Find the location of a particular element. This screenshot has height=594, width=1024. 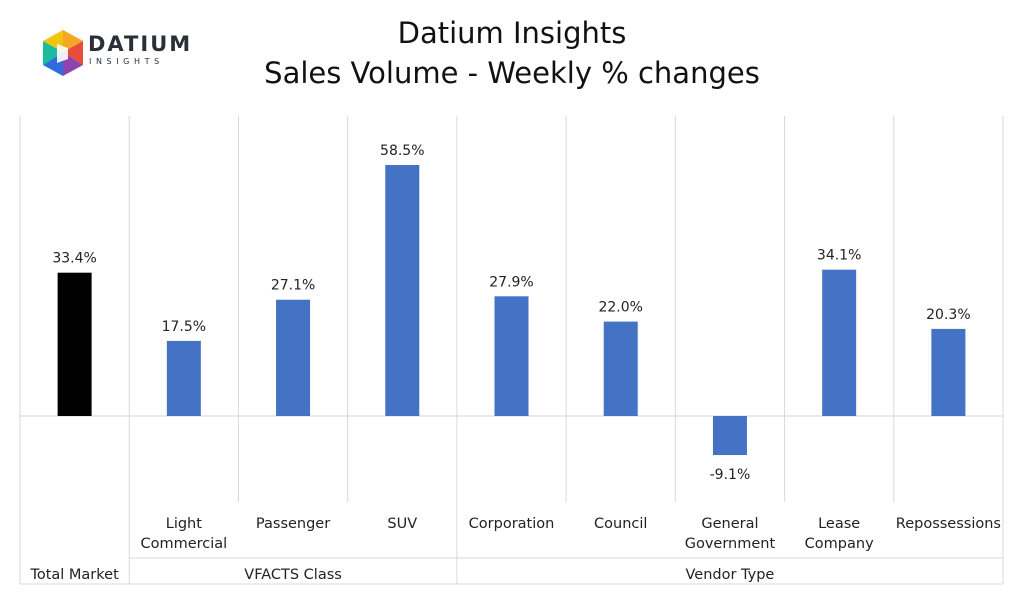

datium-logo: DATIUM INSIGHTS is located at coordinates (115, 53).